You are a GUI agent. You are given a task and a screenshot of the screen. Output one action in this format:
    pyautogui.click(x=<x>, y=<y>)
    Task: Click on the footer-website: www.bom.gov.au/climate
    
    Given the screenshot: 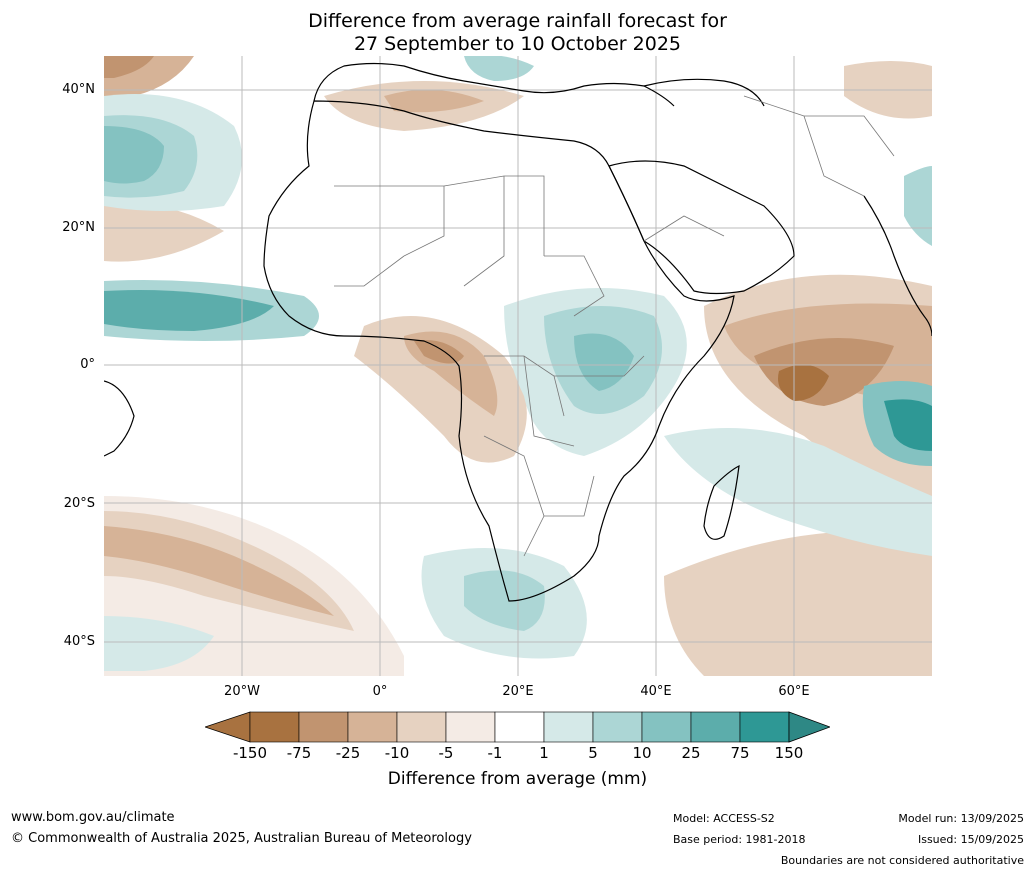 What is the action you would take?
    pyautogui.click(x=93, y=817)
    